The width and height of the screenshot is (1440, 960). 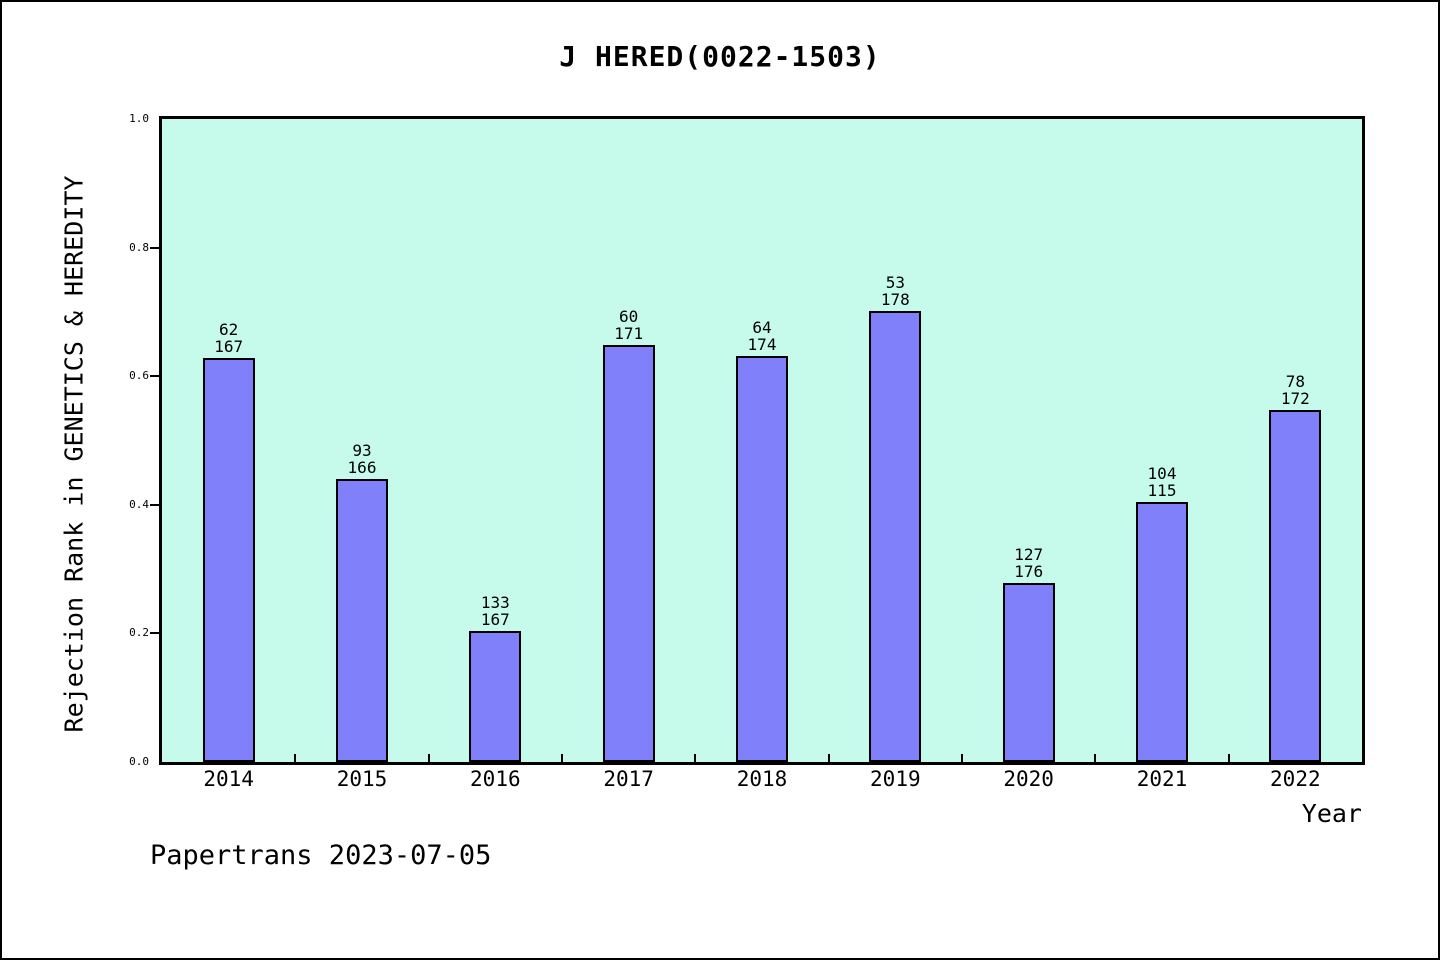 I want to click on y-tick-label: 0.4, so click(x=139, y=504).